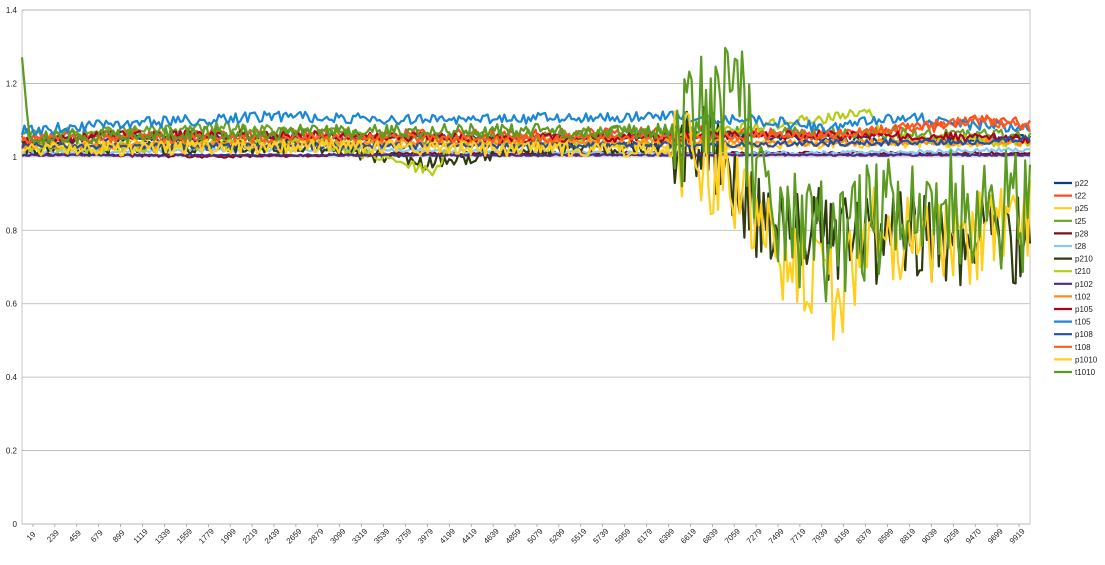 Image resolution: width=1105 pixels, height=565 pixels. What do you see at coordinates (272, 535) in the screenshot?
I see `x-tick-label: 2439` at bounding box center [272, 535].